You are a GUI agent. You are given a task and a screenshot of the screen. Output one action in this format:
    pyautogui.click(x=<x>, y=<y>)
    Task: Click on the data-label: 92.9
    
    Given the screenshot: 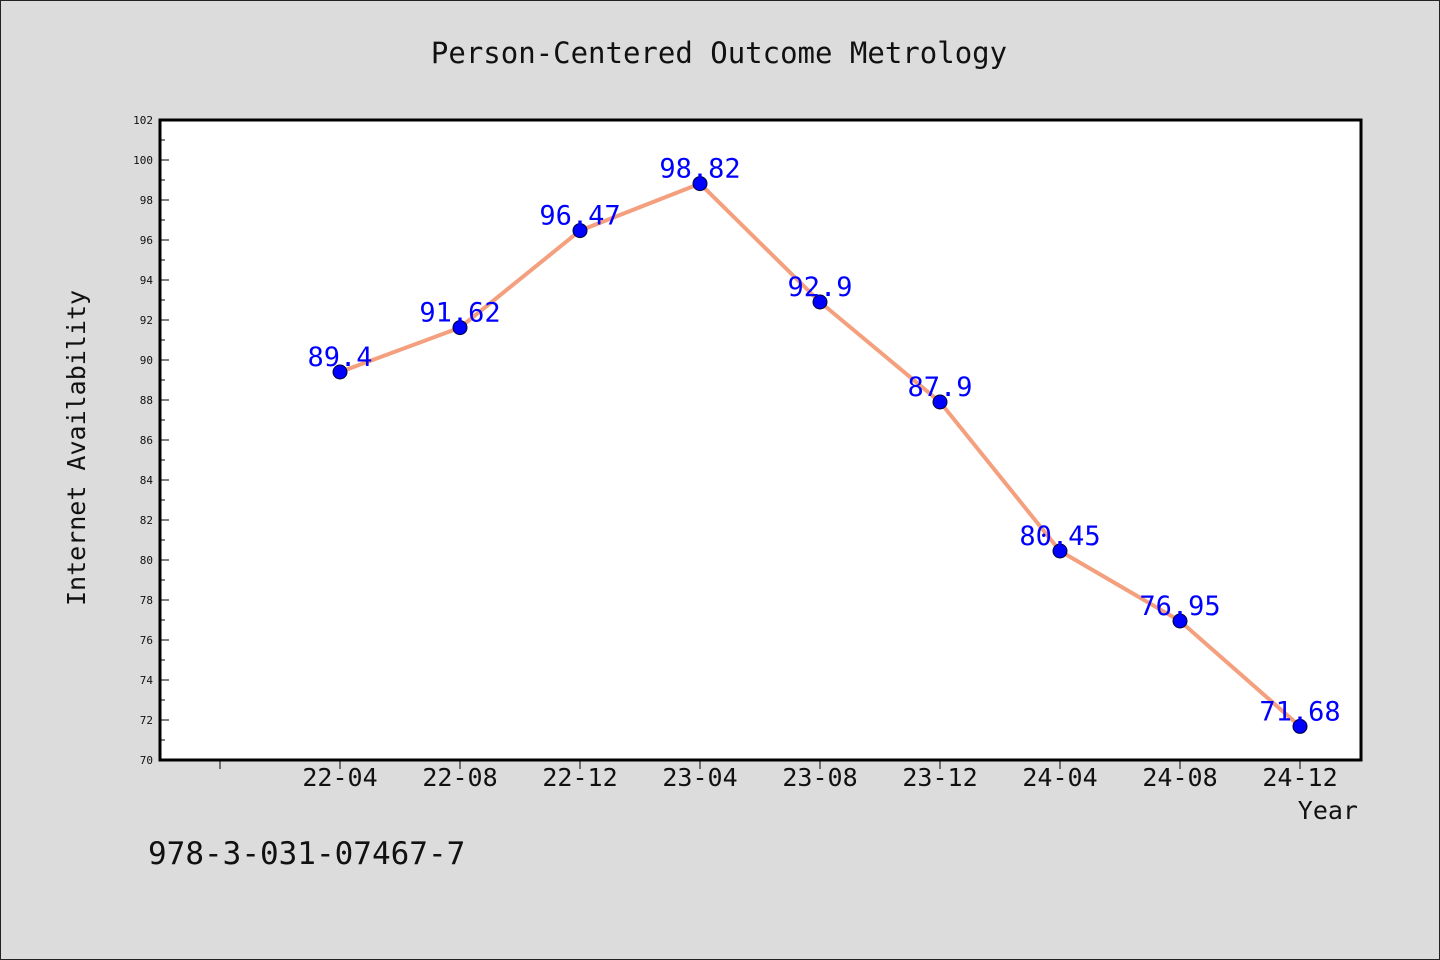 What is the action you would take?
    pyautogui.click(x=819, y=287)
    